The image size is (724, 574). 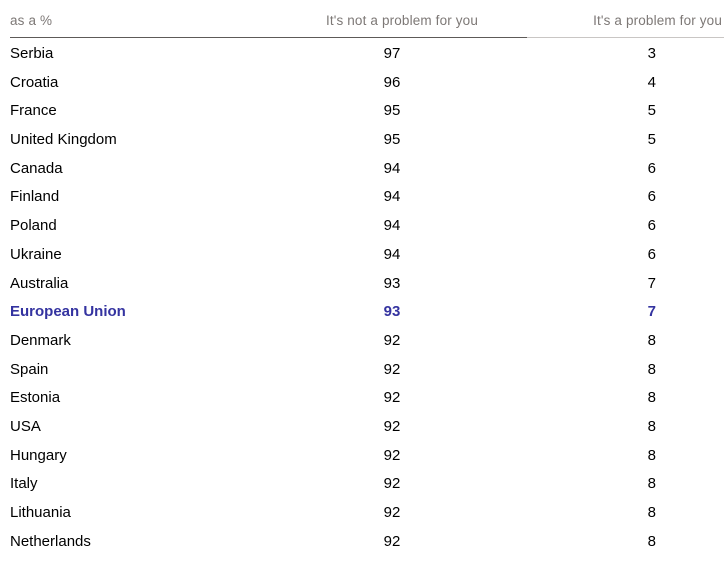 I want to click on cell-country: France, so click(x=33, y=111).